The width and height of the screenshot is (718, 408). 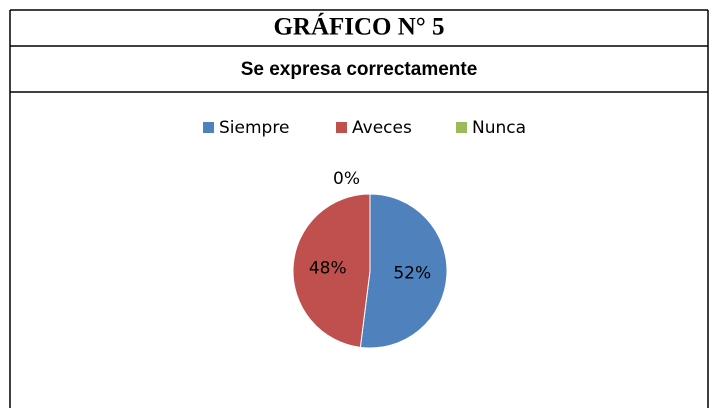 What do you see at coordinates (358, 27) in the screenshot?
I see `chart-title: GRÁFICO N° 5` at bounding box center [358, 27].